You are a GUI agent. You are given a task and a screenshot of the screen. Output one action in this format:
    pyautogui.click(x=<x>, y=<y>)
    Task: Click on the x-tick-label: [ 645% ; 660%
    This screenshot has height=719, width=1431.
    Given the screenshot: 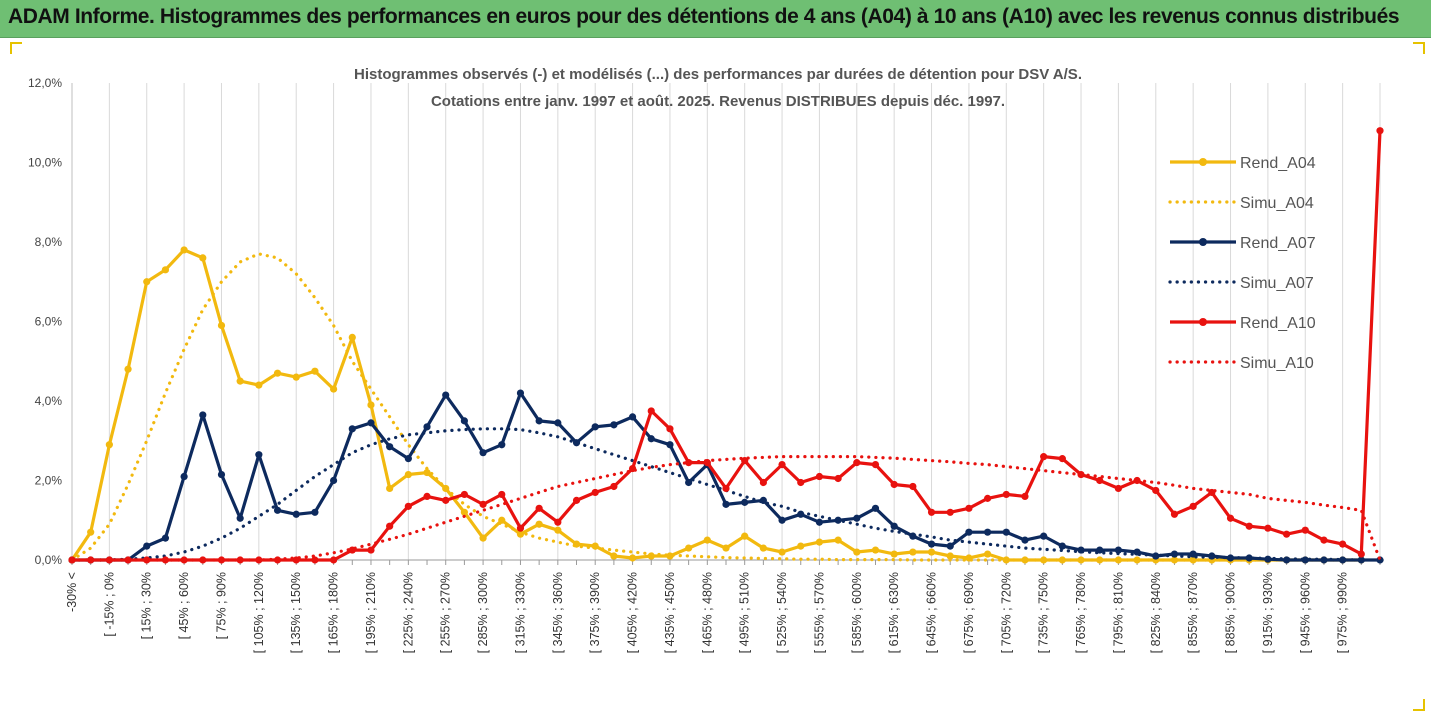 What is the action you would take?
    pyautogui.click(x=932, y=612)
    